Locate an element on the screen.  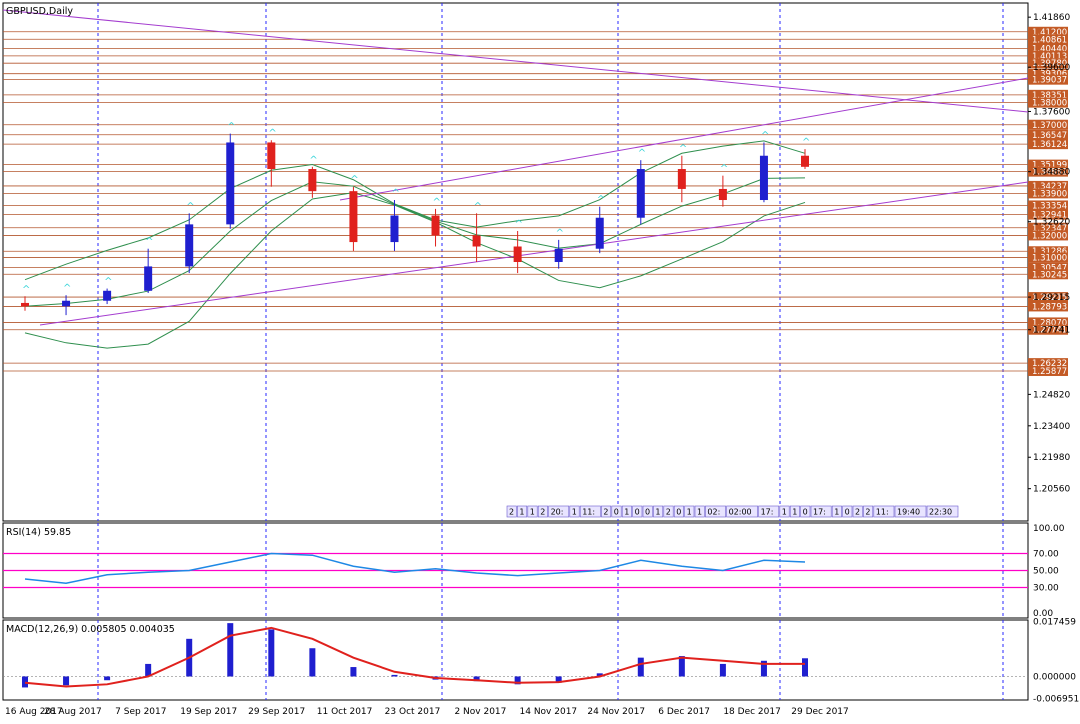
price-level-label: 1.38351 is located at coordinates (1049, 96).